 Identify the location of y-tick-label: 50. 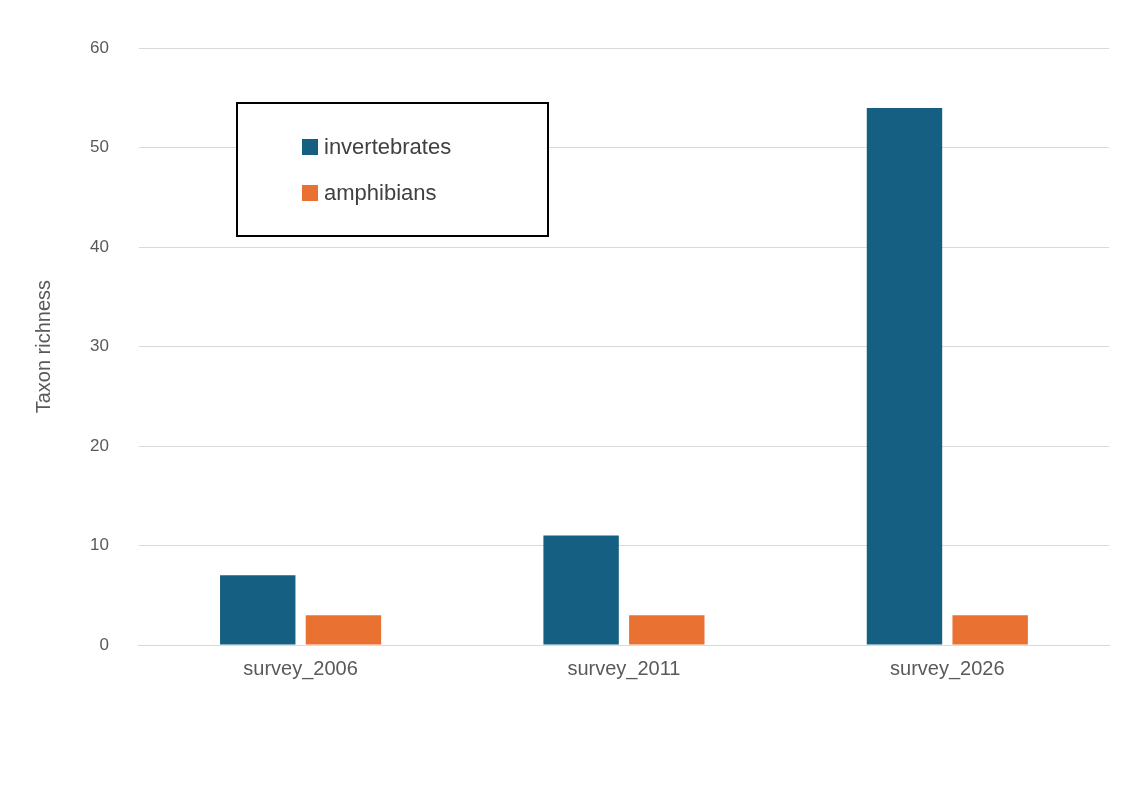
(99, 147).